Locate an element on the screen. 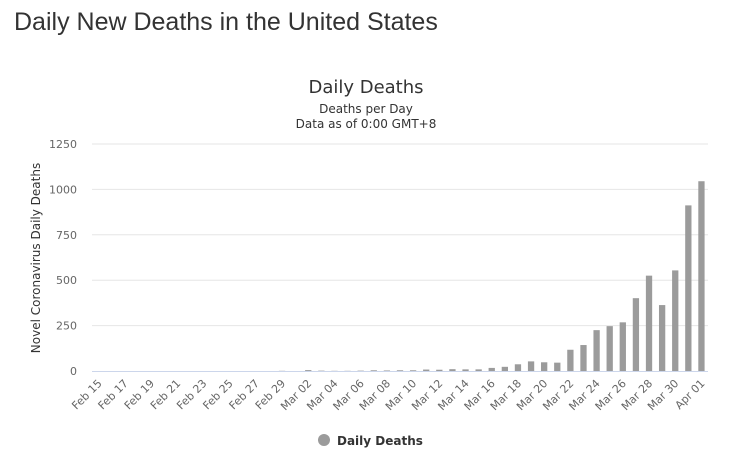  y-tick-label: 250 is located at coordinates (66, 326).